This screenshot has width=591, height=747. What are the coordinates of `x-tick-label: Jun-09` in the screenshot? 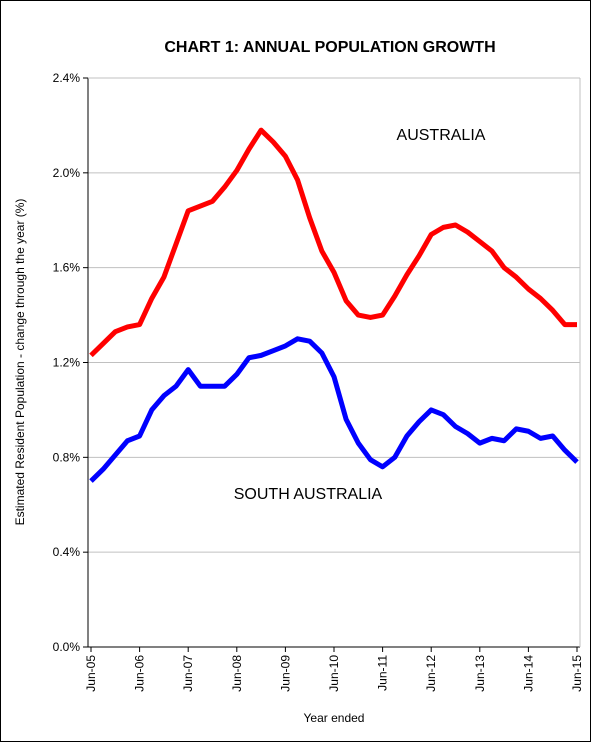 It's located at (285, 673).